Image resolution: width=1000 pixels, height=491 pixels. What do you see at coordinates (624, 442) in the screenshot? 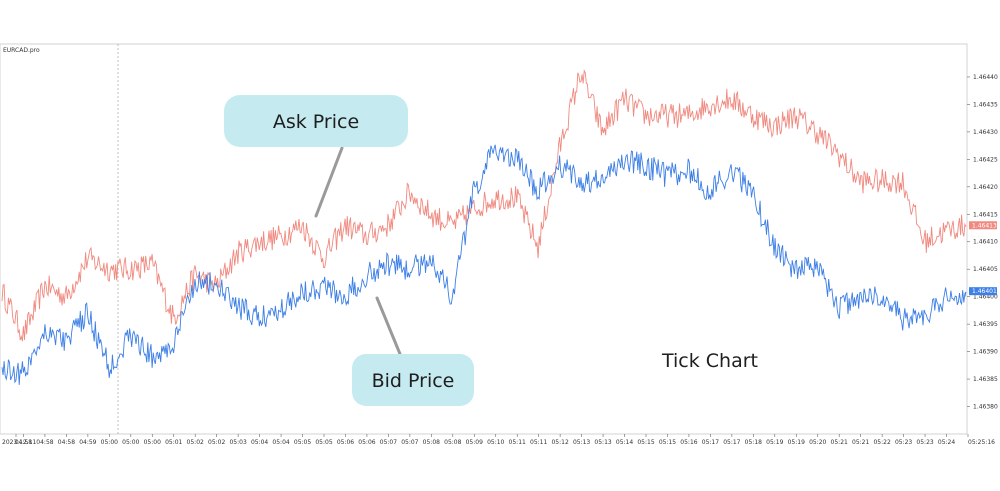
I see `x-tick-label: 05:14` at bounding box center [624, 442].